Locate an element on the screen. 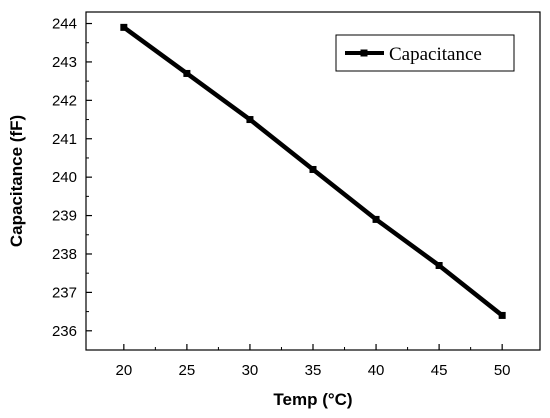 This screenshot has width=550, height=418. y-tick-label: 243 is located at coordinates (64, 62).